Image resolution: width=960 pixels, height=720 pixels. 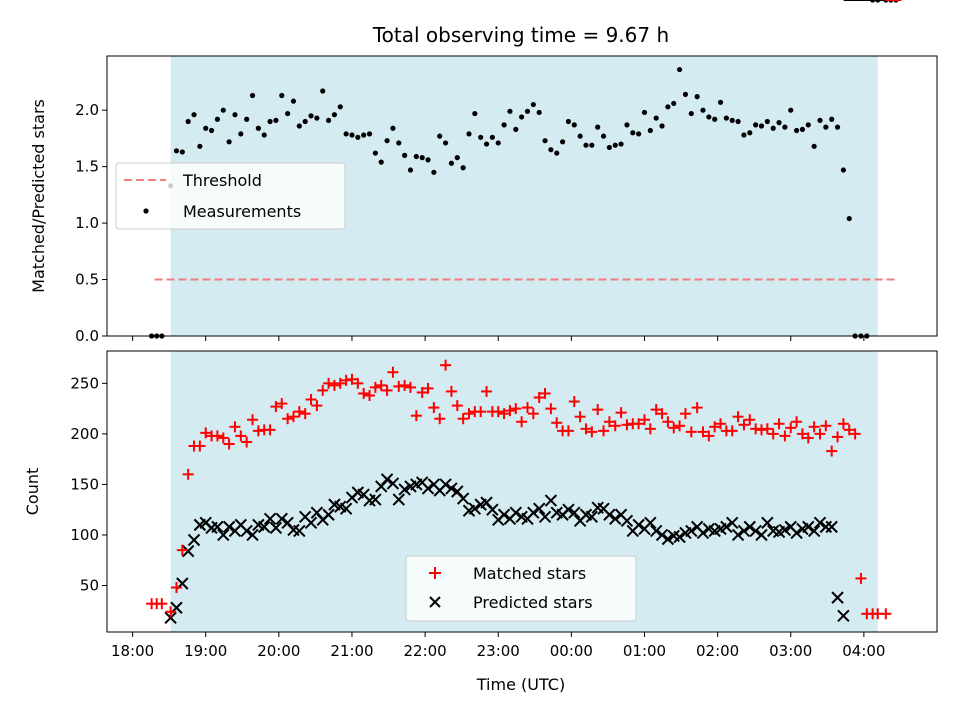 What do you see at coordinates (87, 110) in the screenshot?
I see `top-y-tick-label: 2.0` at bounding box center [87, 110].